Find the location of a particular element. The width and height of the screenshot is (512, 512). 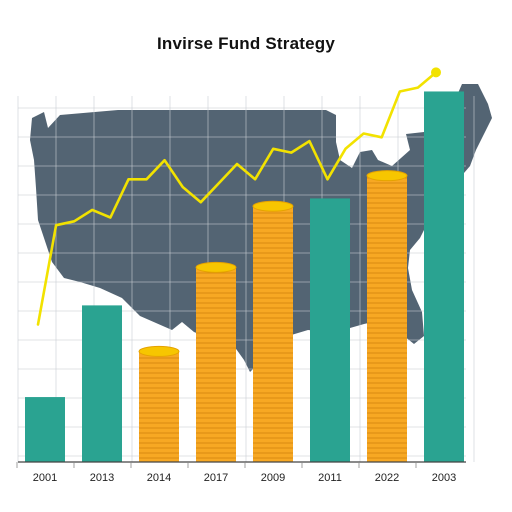

bar-2003 is located at coordinates (444, 277).